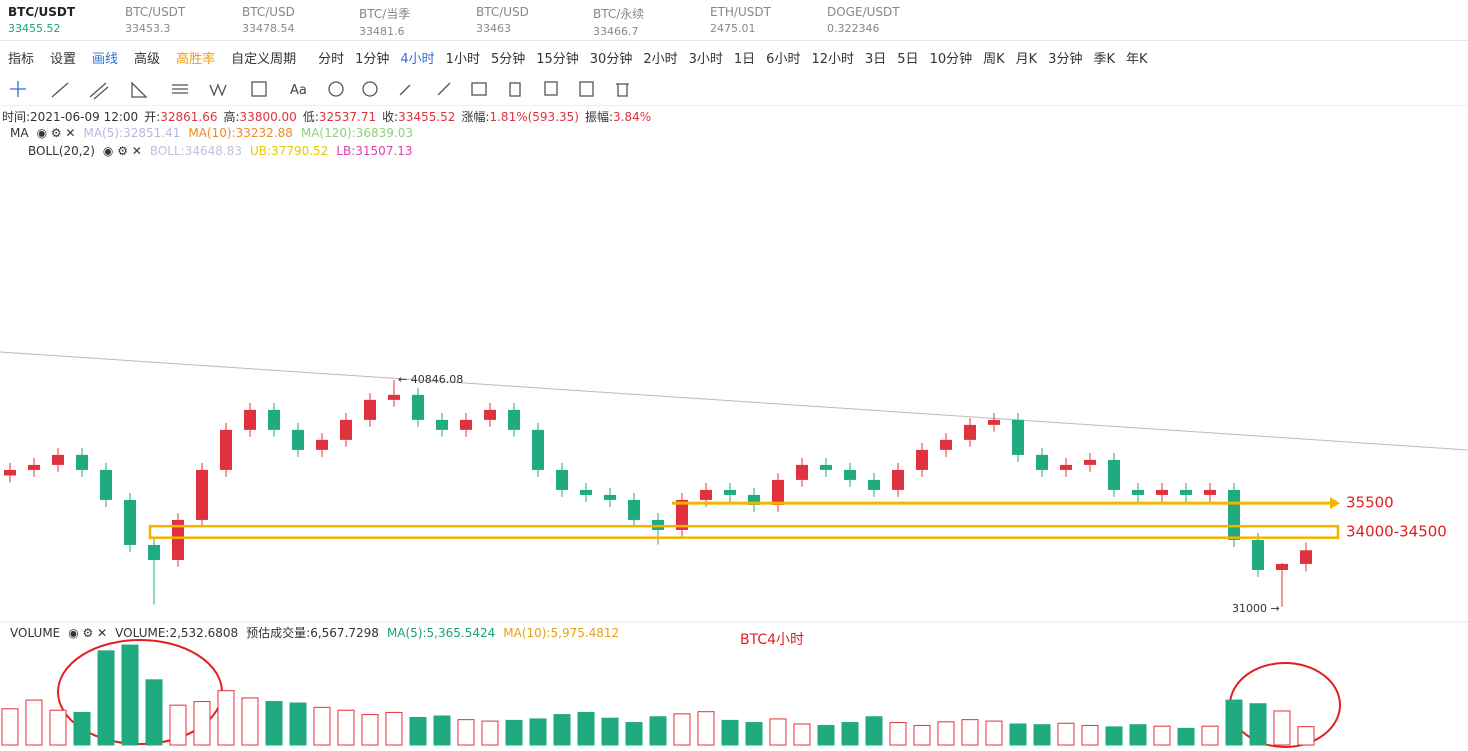 Image resolution: width=1468 pixels, height=751 pixels. Describe the element at coordinates (21, 59) in the screenshot. I see `menu-item: 指标` at that location.